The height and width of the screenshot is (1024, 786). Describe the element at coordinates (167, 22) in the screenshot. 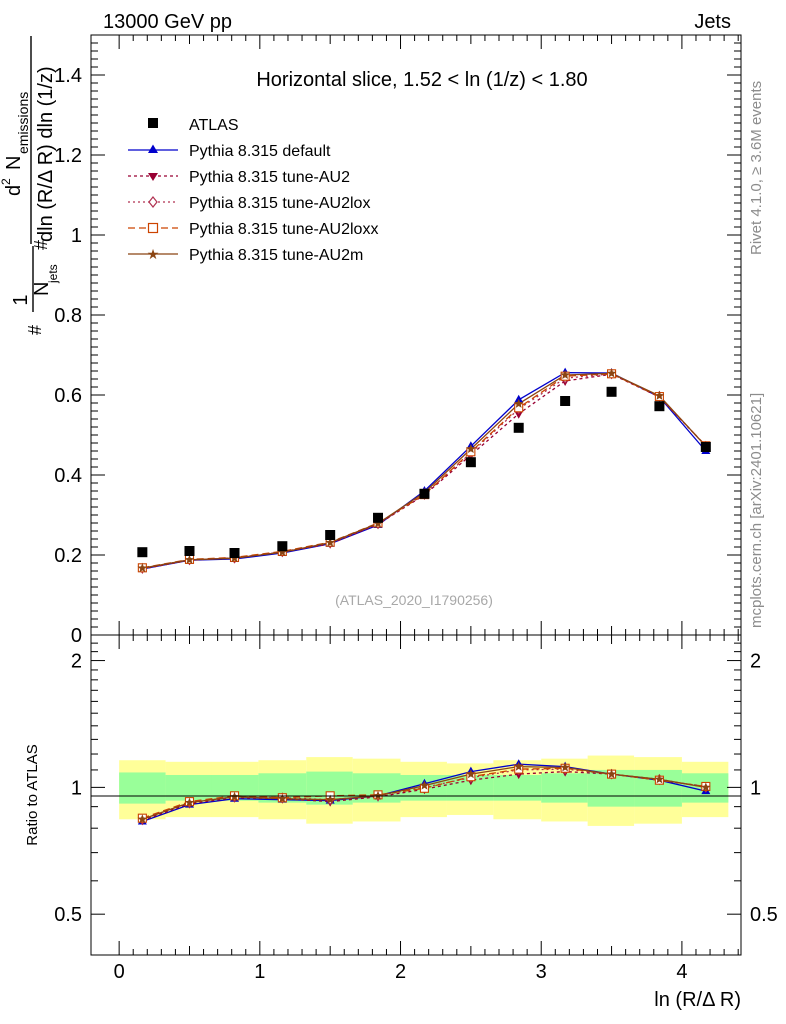

I see `header-left: 13000 GeV pp` at that location.